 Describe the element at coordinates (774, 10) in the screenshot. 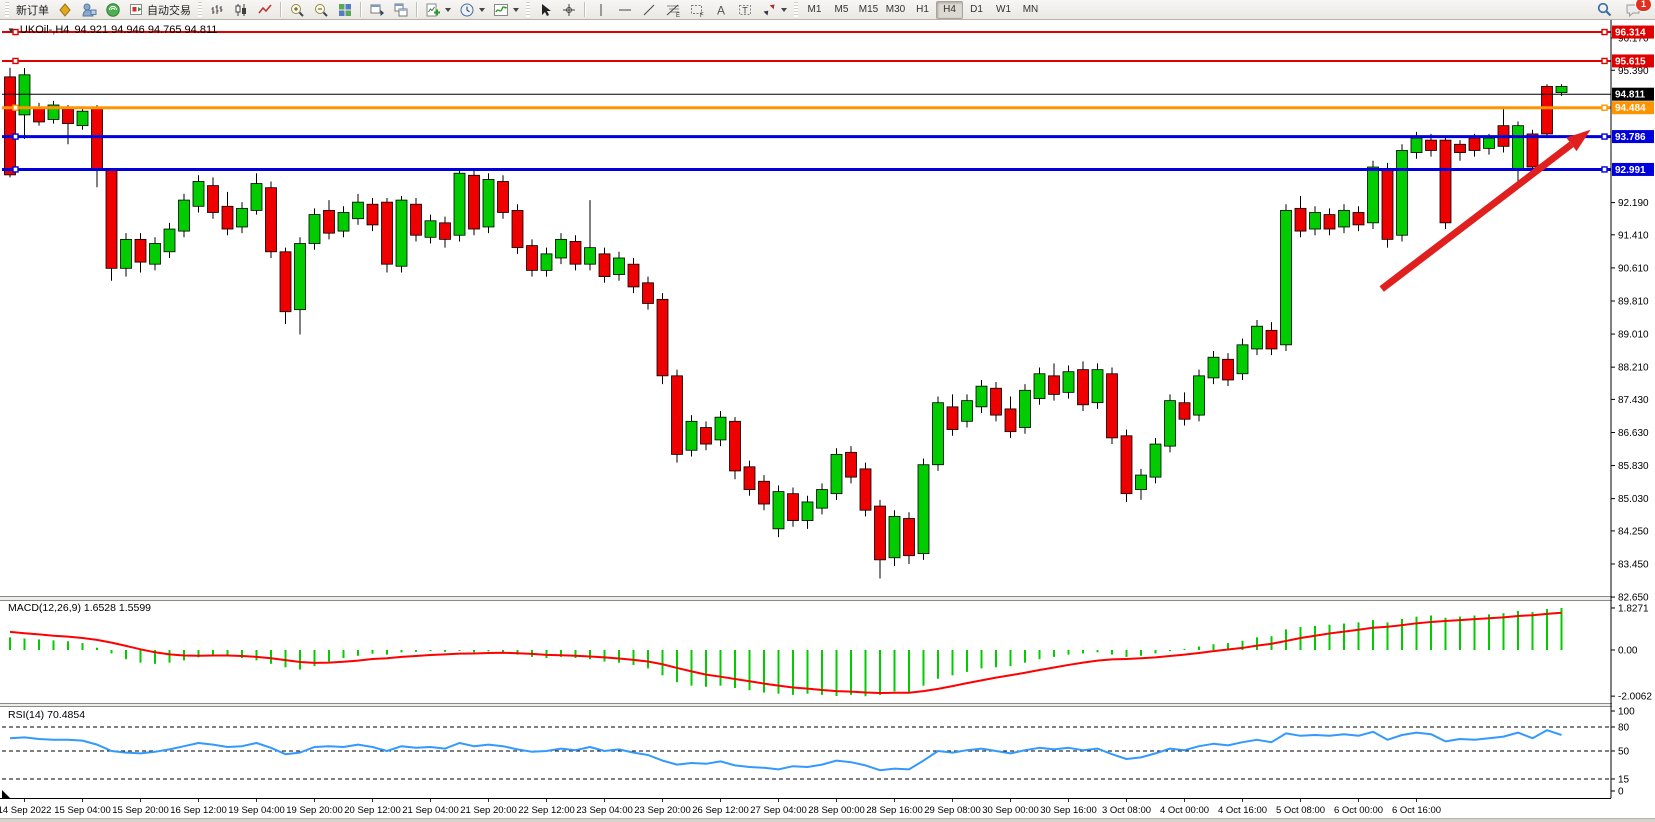

I see `arrows-button` at that location.